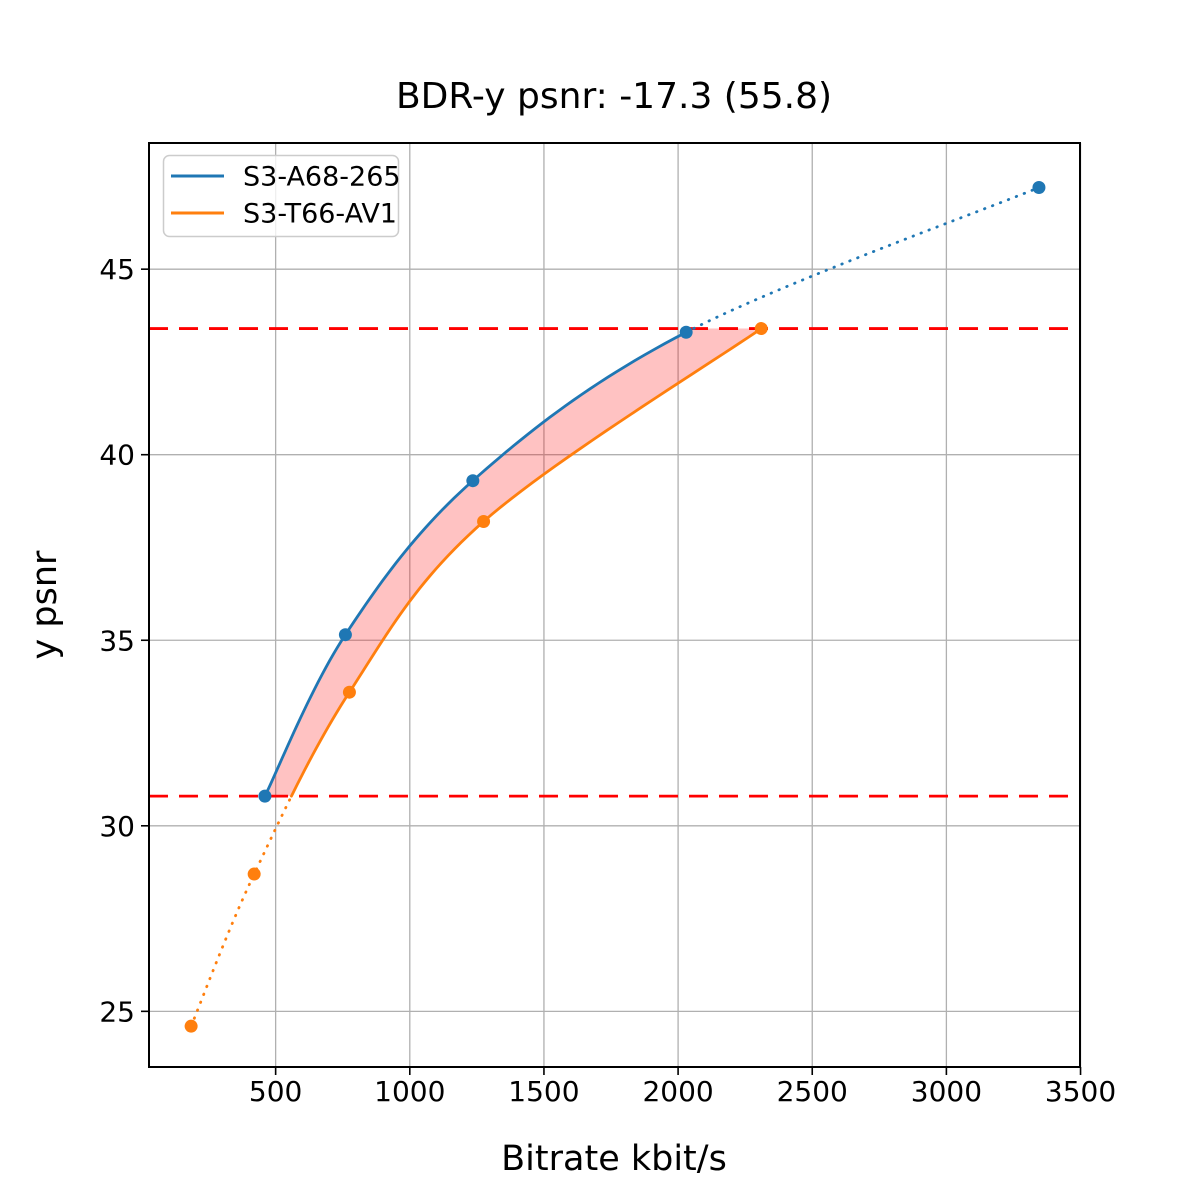 The width and height of the screenshot is (1200, 1200). What do you see at coordinates (281, 196) in the screenshot?
I see `legend: S3-A68-265 S3-T66-AV1` at bounding box center [281, 196].